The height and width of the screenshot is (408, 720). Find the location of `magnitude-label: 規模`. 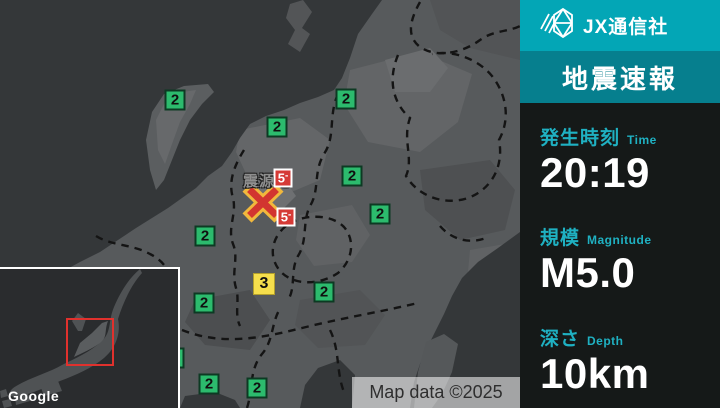

magnitude-label: 規模 is located at coordinates (560, 239).